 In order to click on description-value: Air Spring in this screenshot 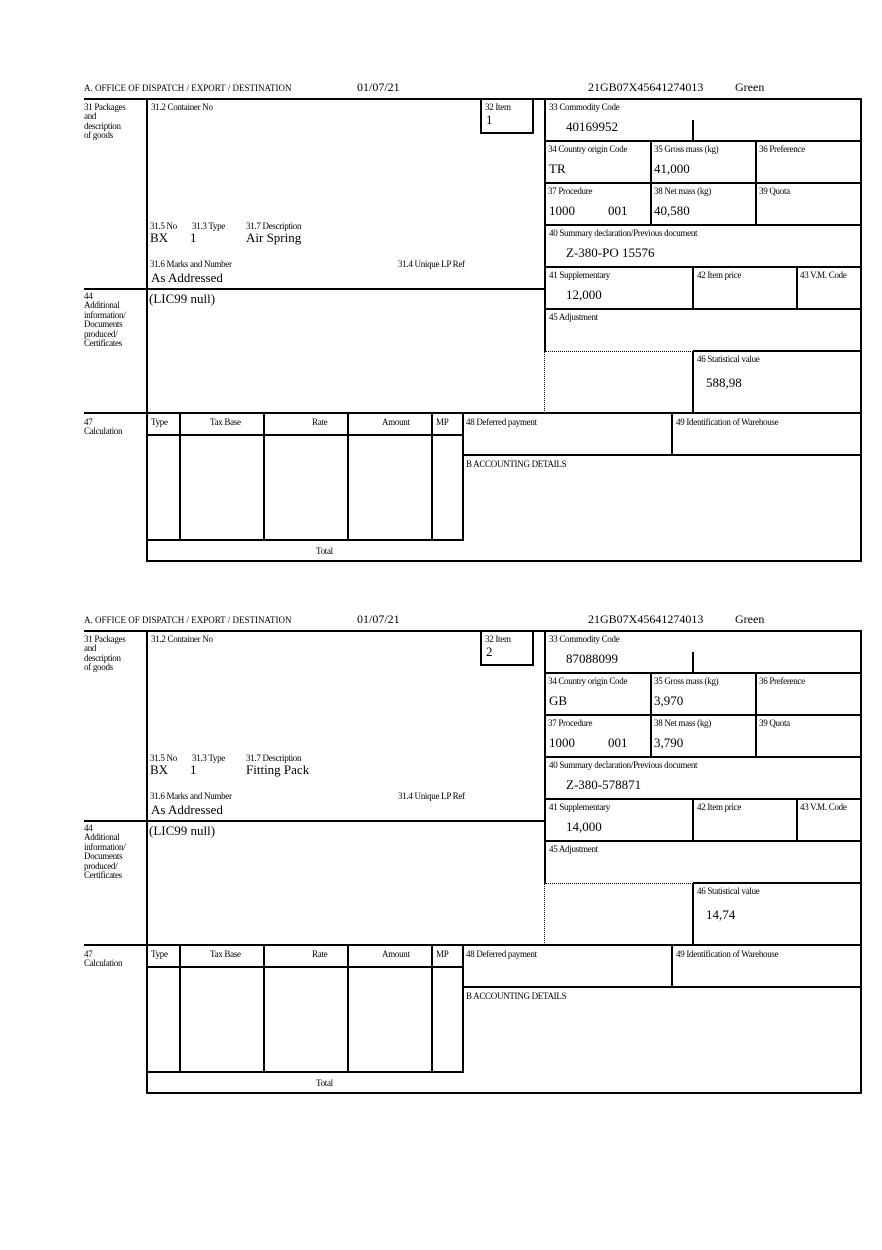, I will do `click(274, 237)`.